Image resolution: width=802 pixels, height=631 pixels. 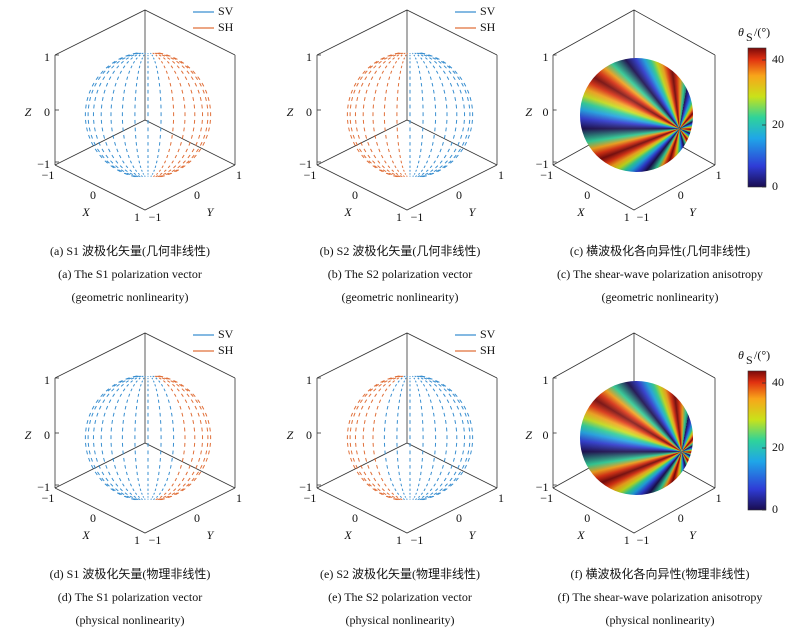 I want to click on y-axis-label: Y, so click(x=473, y=212).